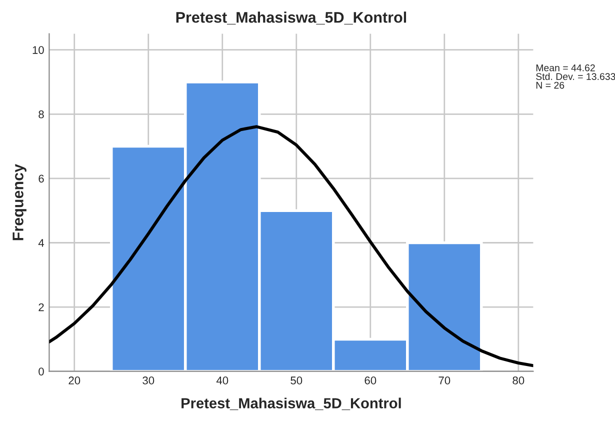 The height and width of the screenshot is (422, 615). What do you see at coordinates (41, 307) in the screenshot?
I see `y-tick-label: 2` at bounding box center [41, 307].